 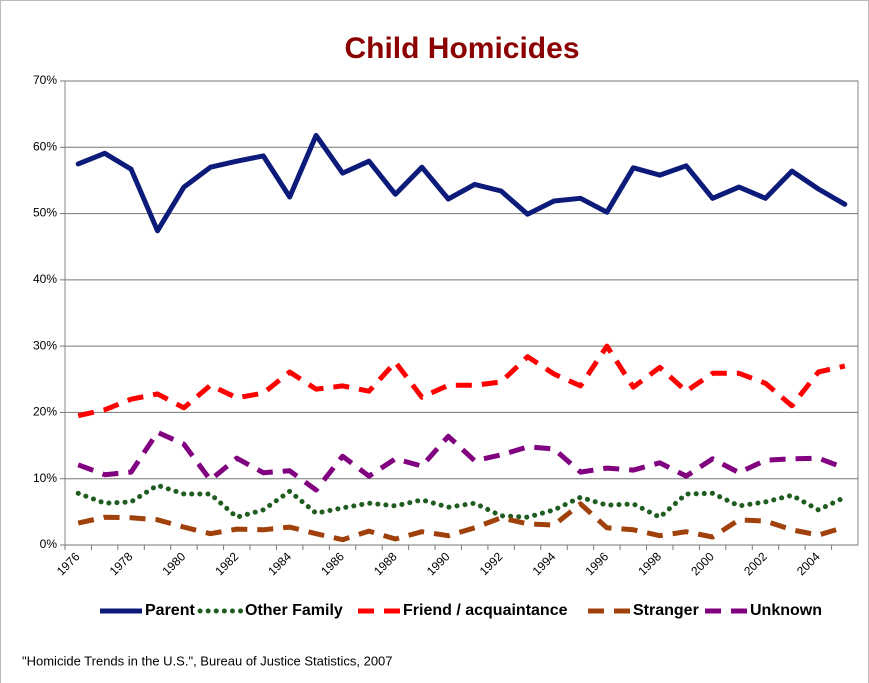 What do you see at coordinates (45, 412) in the screenshot?
I see `y-tick-label: 20%` at bounding box center [45, 412].